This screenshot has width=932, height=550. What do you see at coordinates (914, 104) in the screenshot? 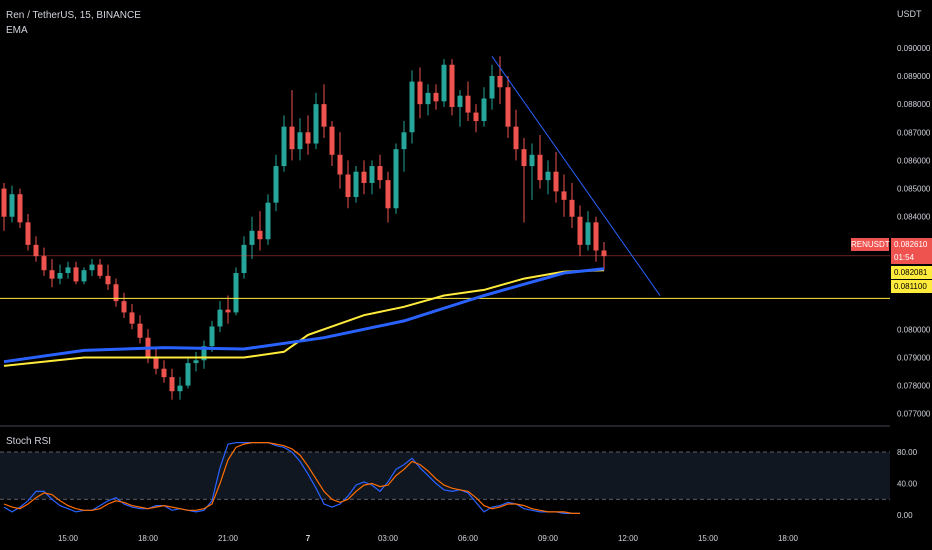
I see `price-tick-label: 0.088000` at bounding box center [914, 104].